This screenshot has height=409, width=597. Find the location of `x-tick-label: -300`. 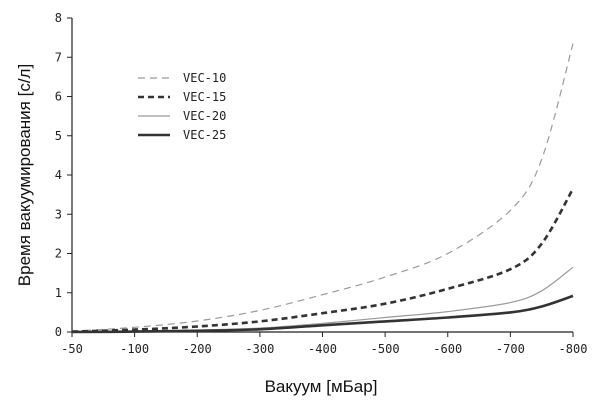

x-tick-label: -300 is located at coordinates (259, 349).